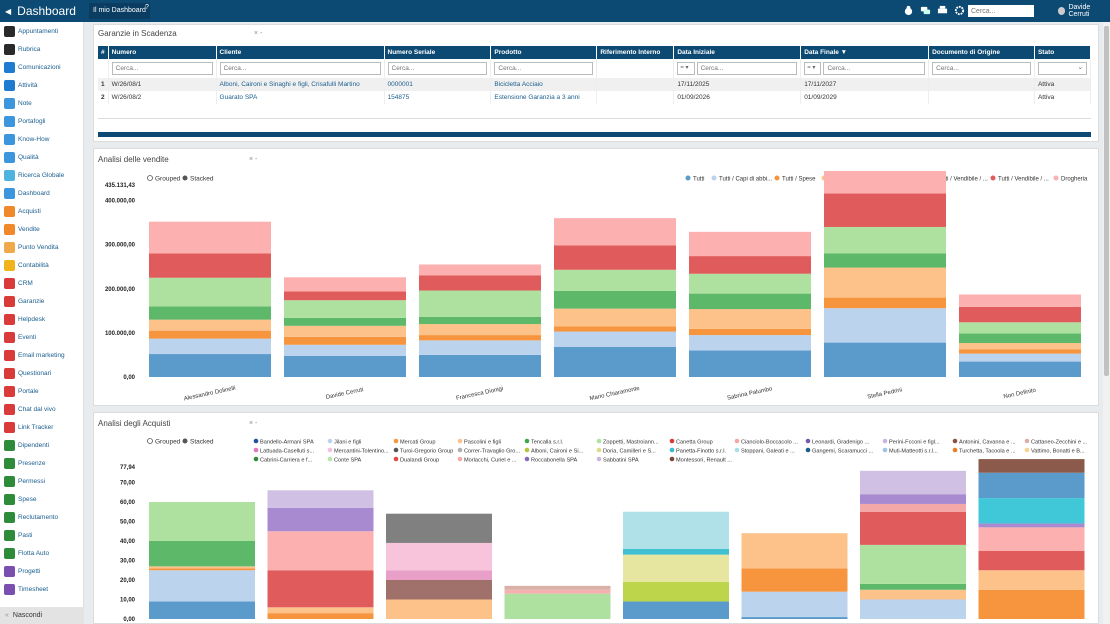  What do you see at coordinates (344, 442) in the screenshot?
I see `legend-item: Jilani e figli` at bounding box center [344, 442].